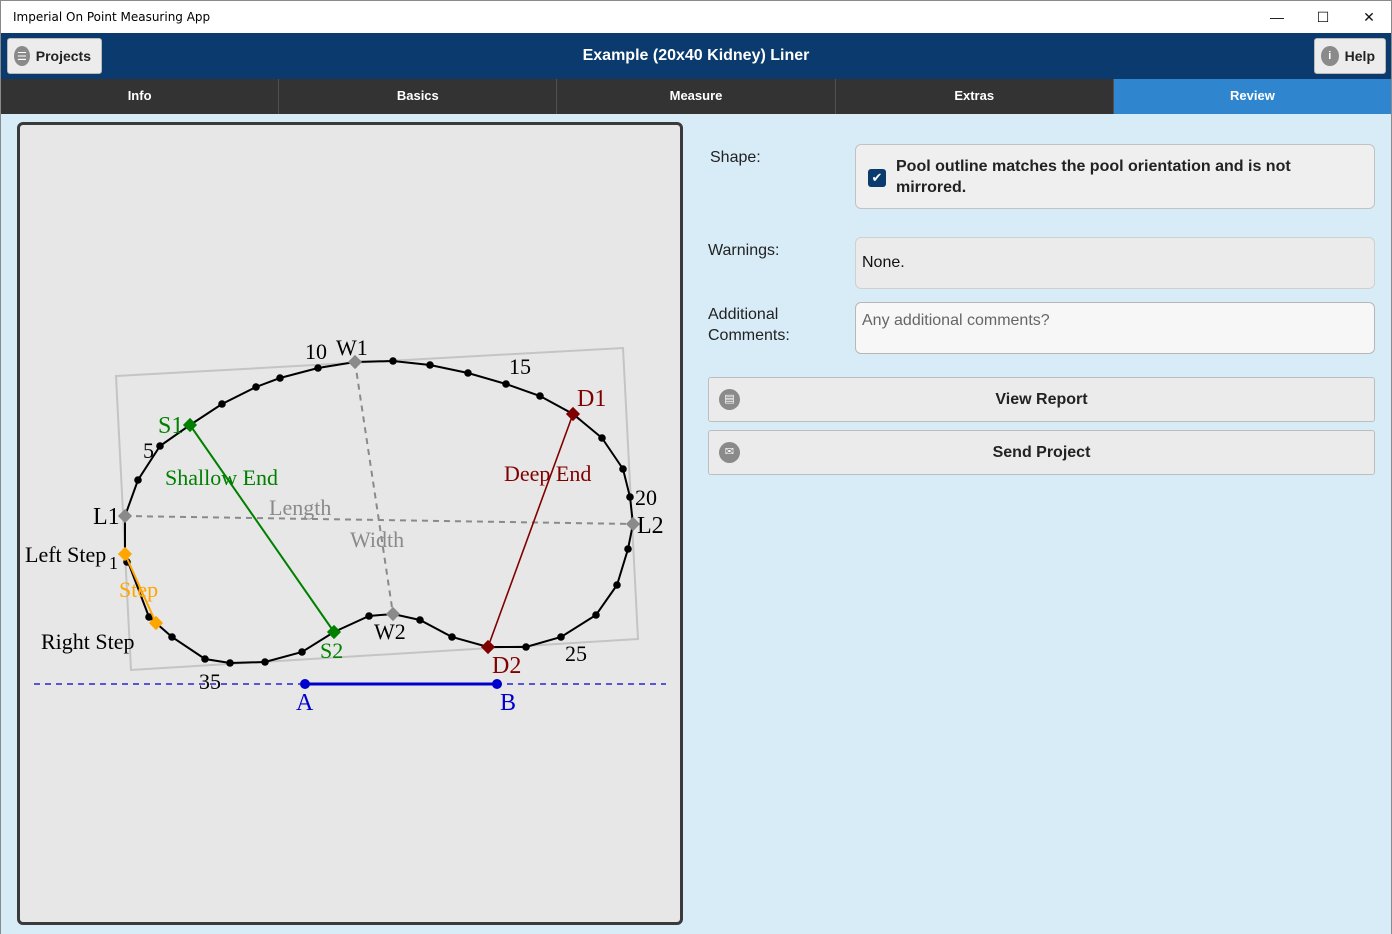 The width and height of the screenshot is (1392, 934). What do you see at coordinates (883, 262) in the screenshot?
I see `warnings-value: None.` at bounding box center [883, 262].